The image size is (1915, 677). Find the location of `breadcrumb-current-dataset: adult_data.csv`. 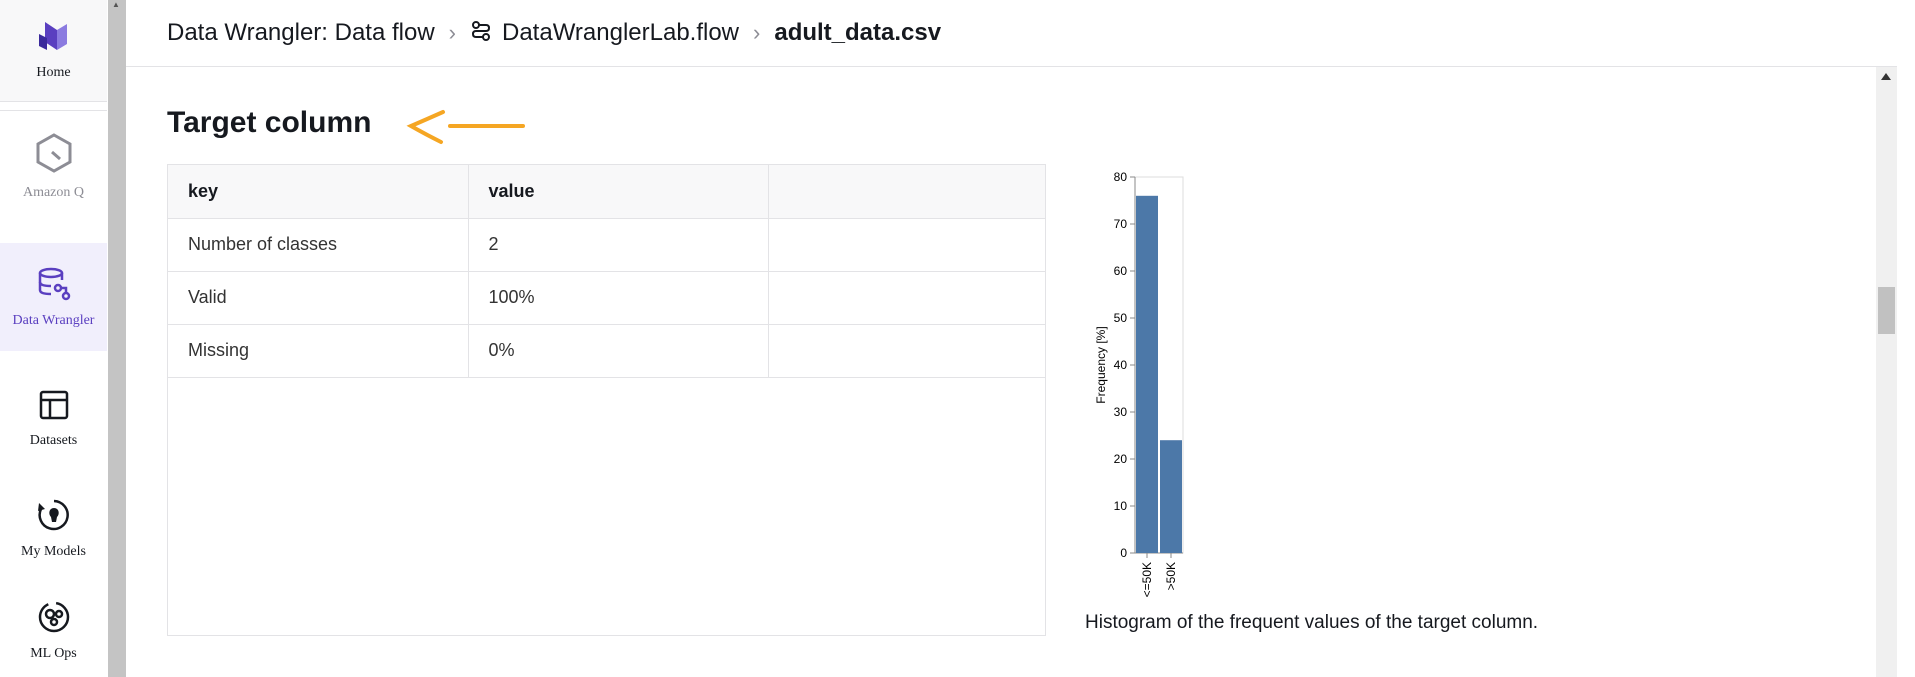

breadcrumb-current-dataset: adult_data.csv is located at coordinates (858, 32).